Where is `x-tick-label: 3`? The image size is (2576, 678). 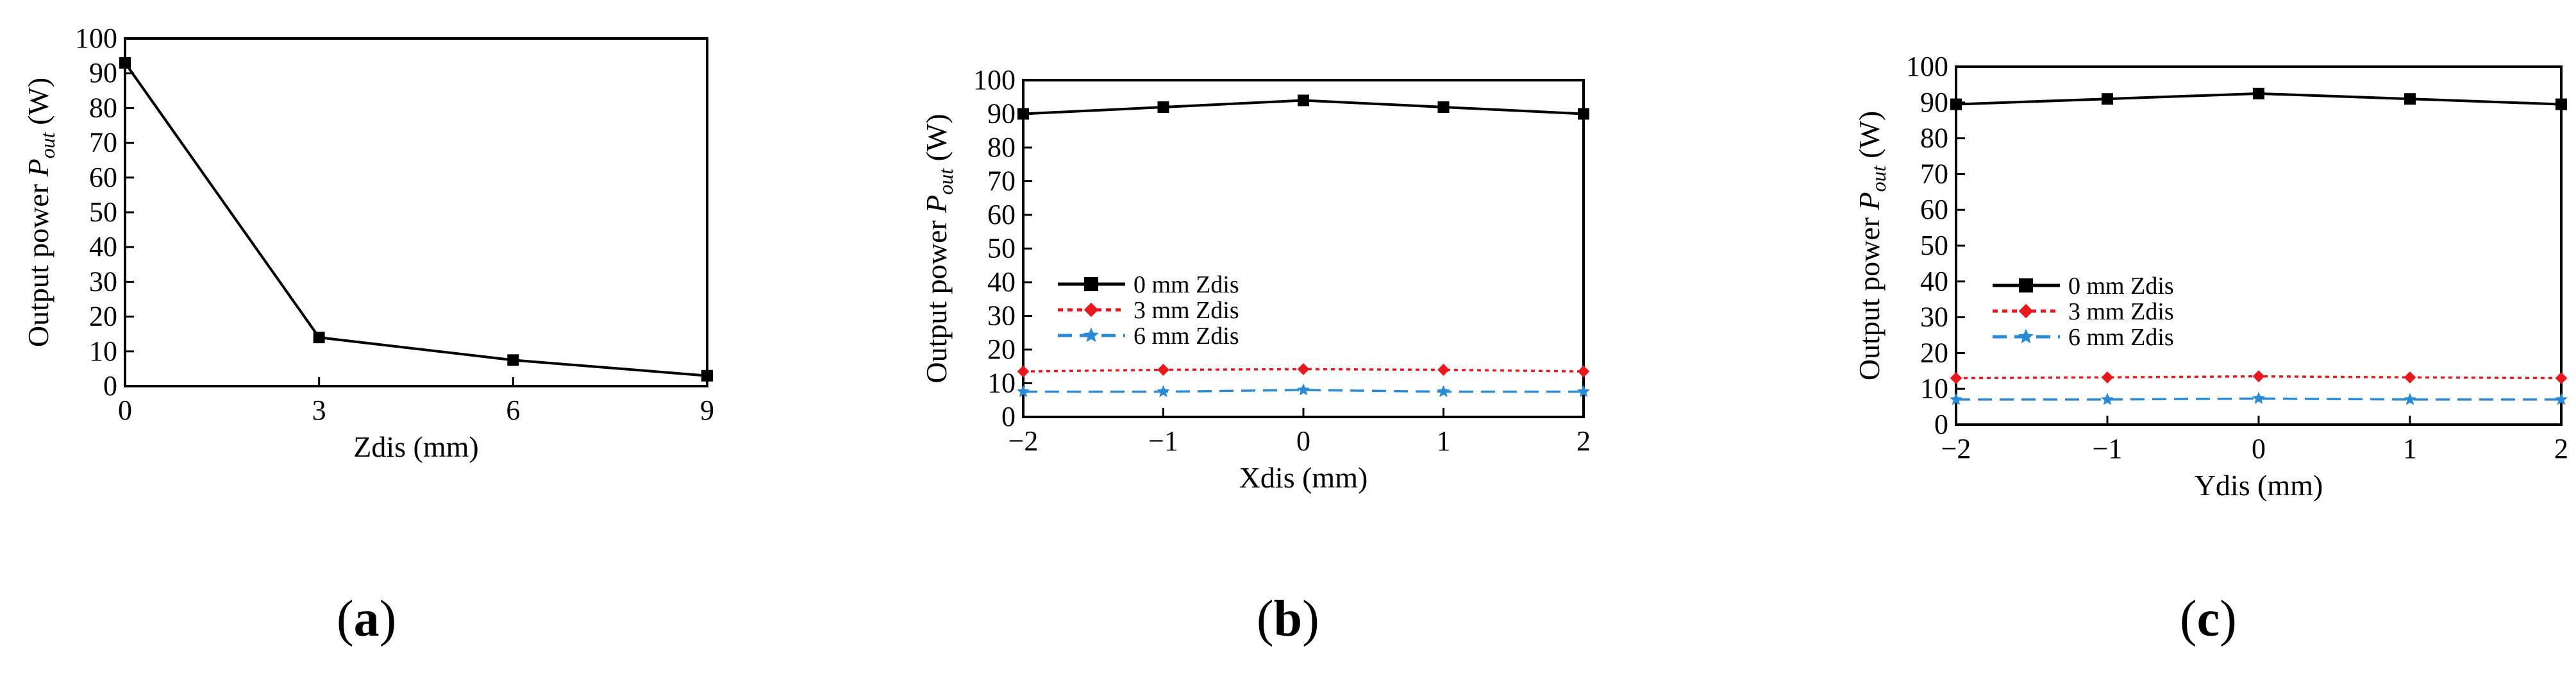
x-tick-label: 3 is located at coordinates (319, 410).